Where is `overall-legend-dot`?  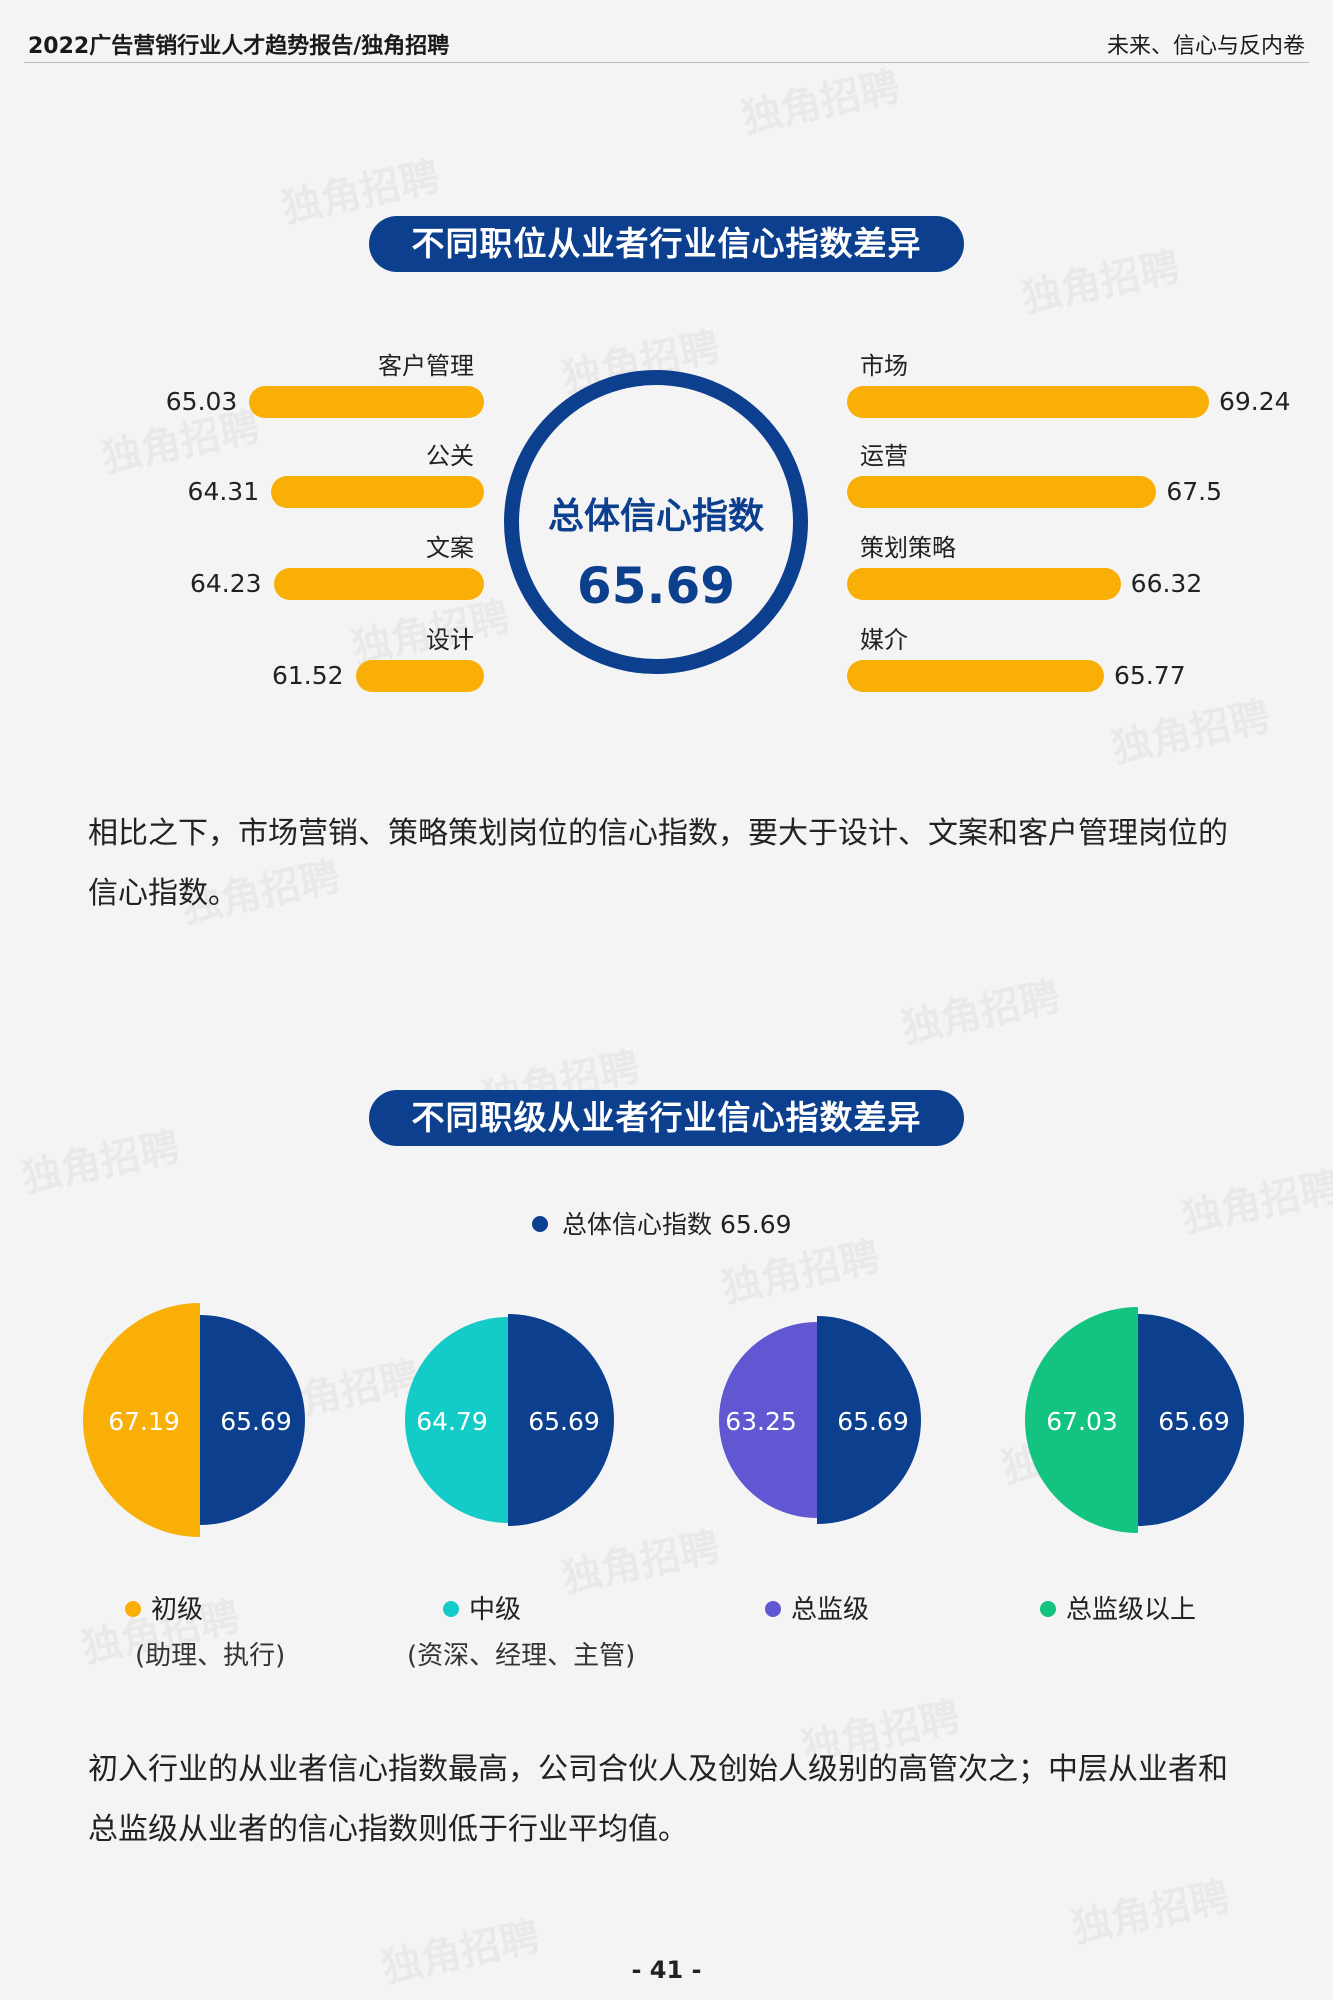 overall-legend-dot is located at coordinates (540, 1224).